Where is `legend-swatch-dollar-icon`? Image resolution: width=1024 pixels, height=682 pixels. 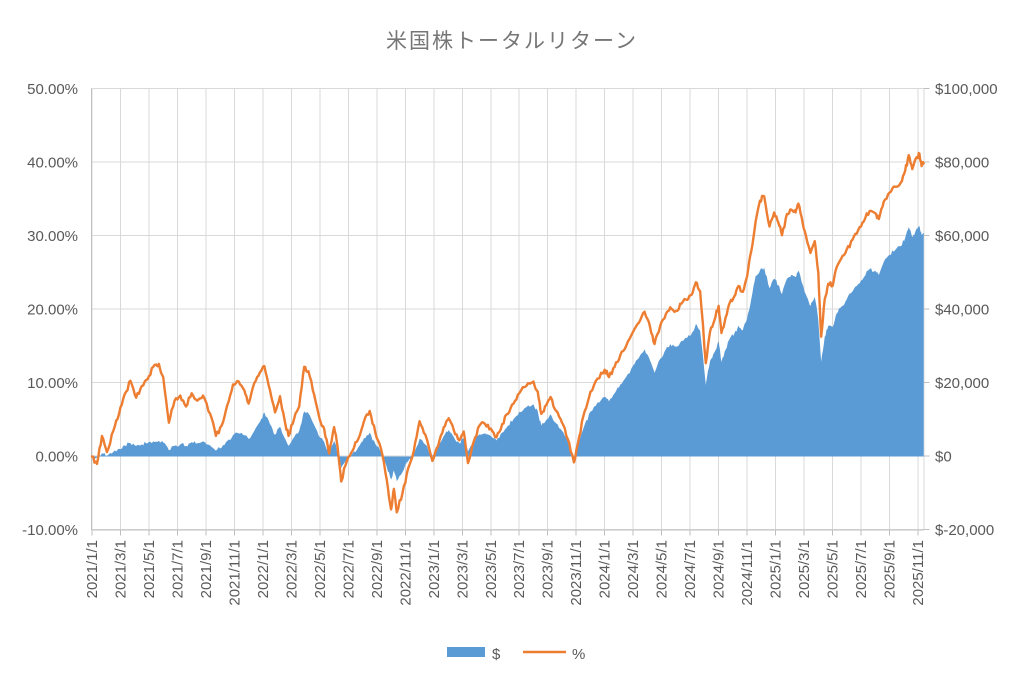
legend-swatch-dollar-icon is located at coordinates (466, 652).